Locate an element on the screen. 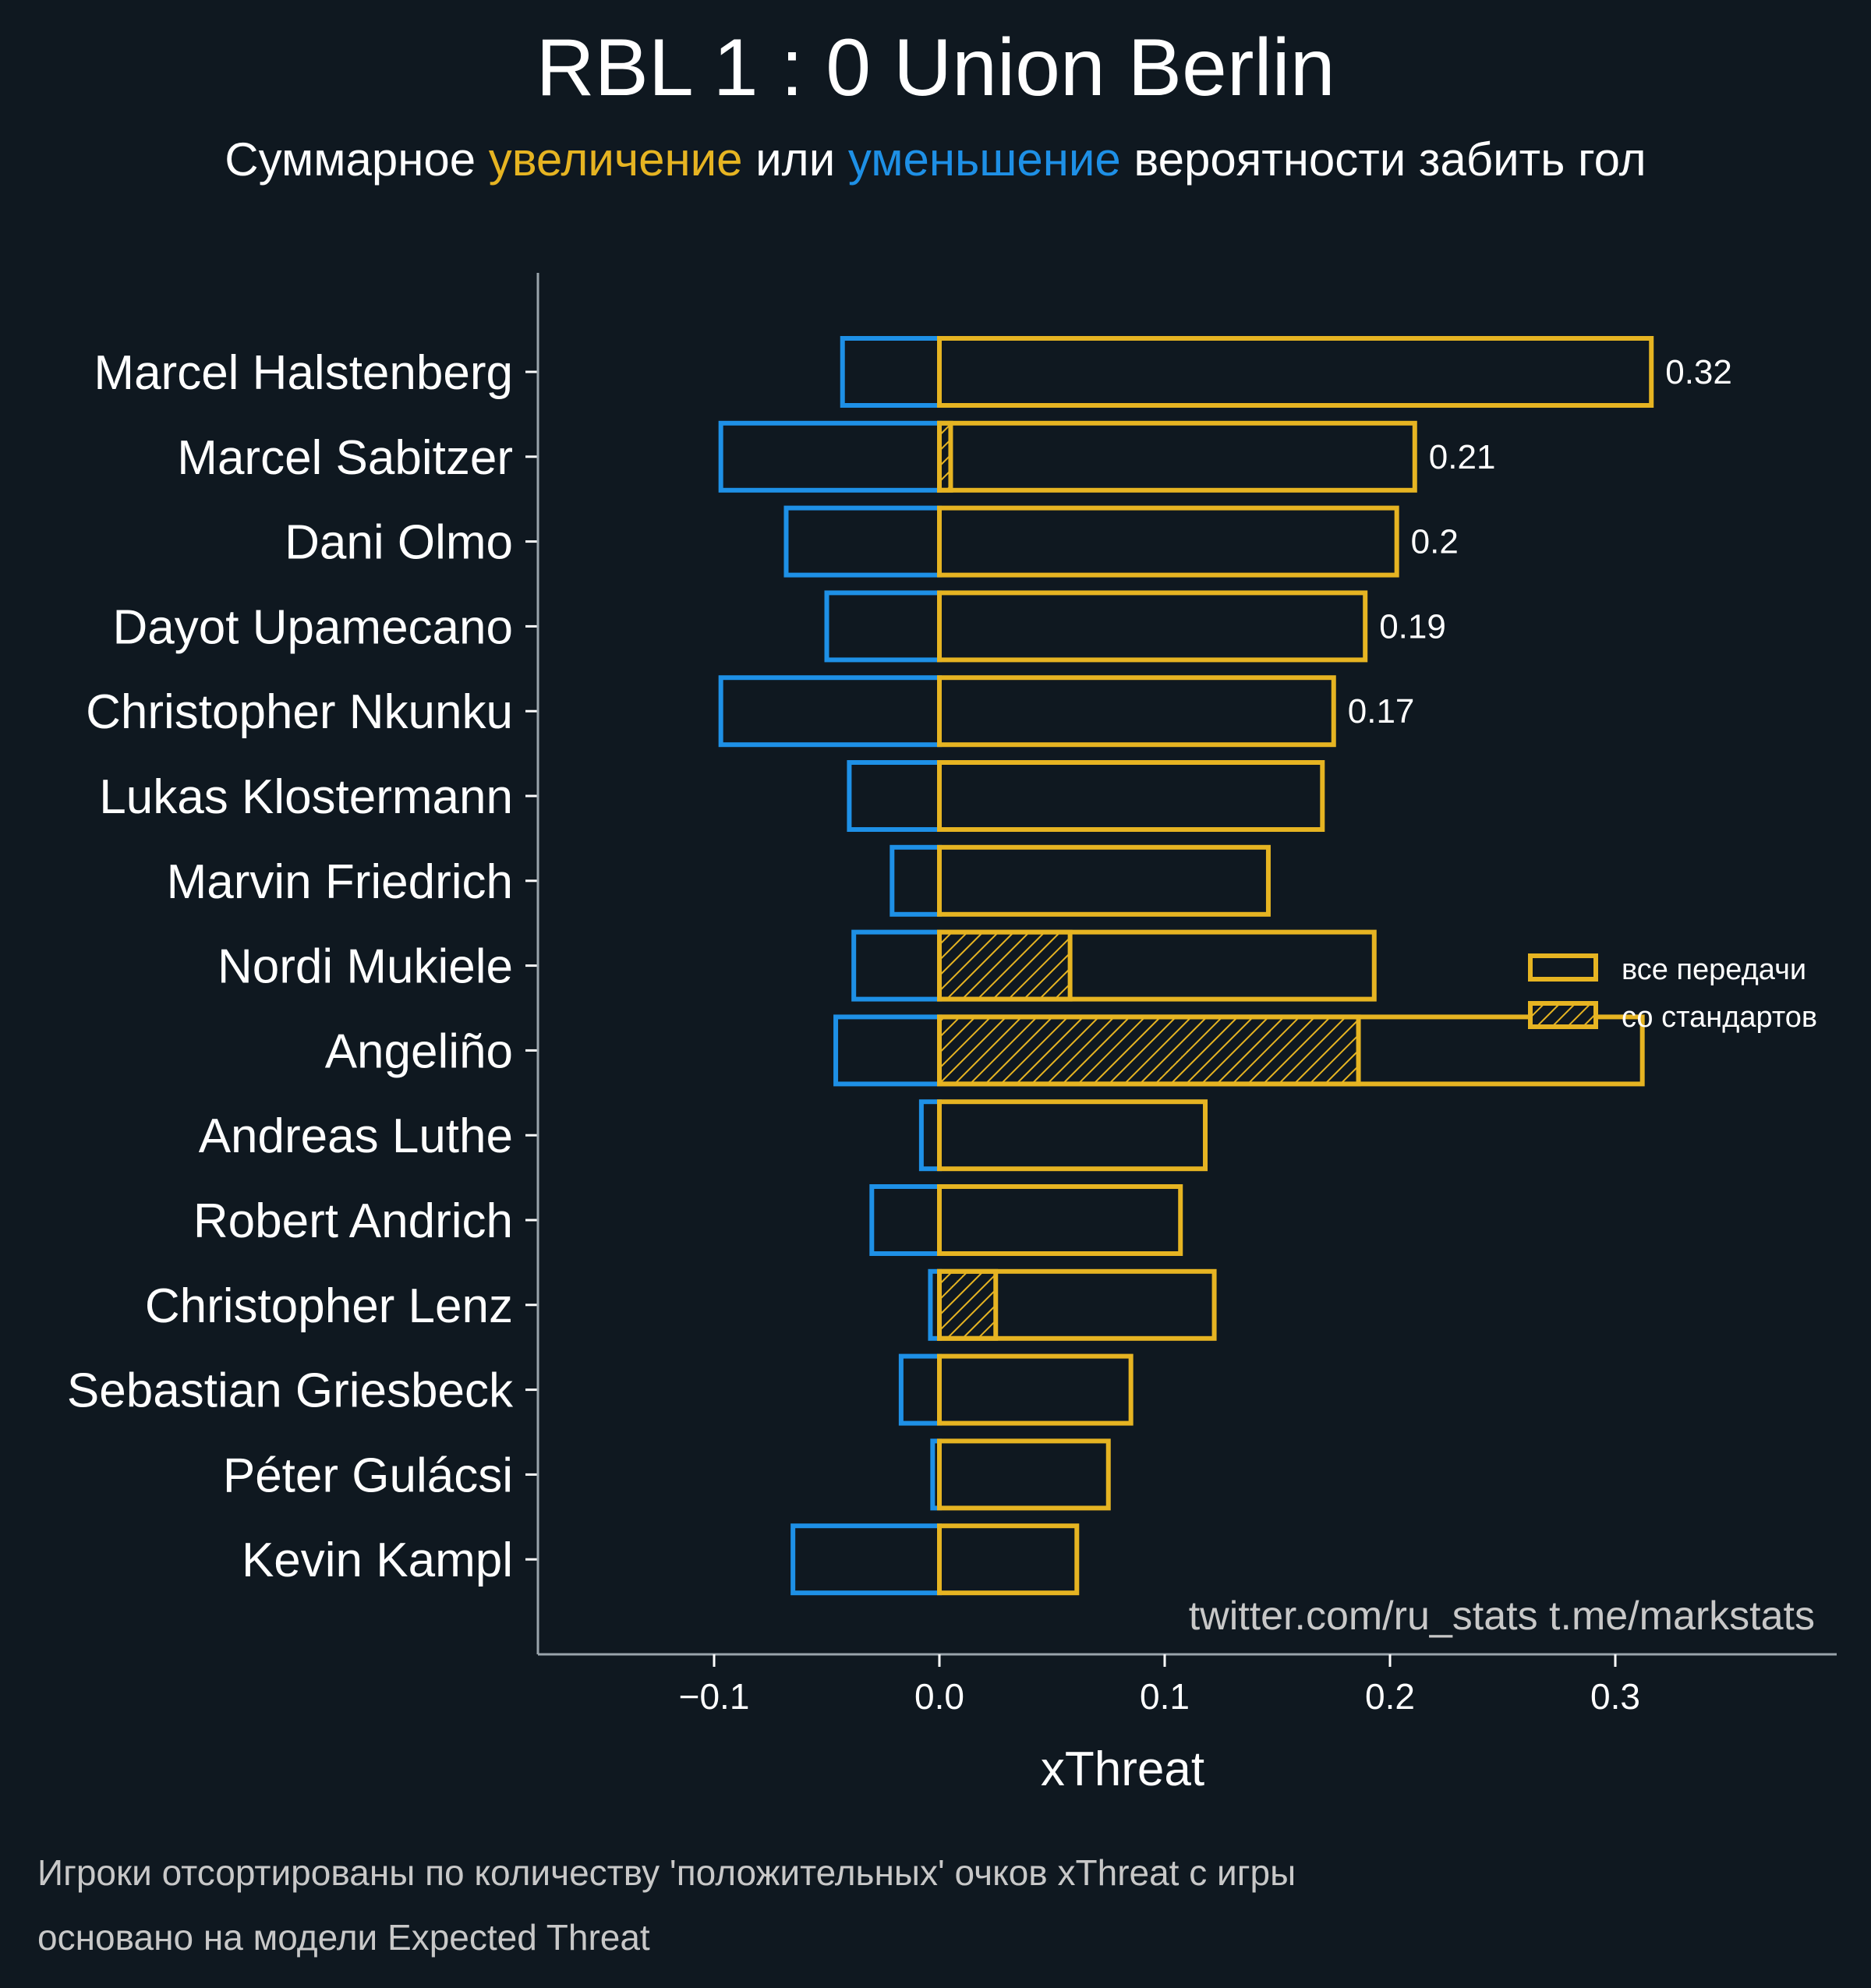  x-tick-label: 0.1 is located at coordinates (1165, 1696).